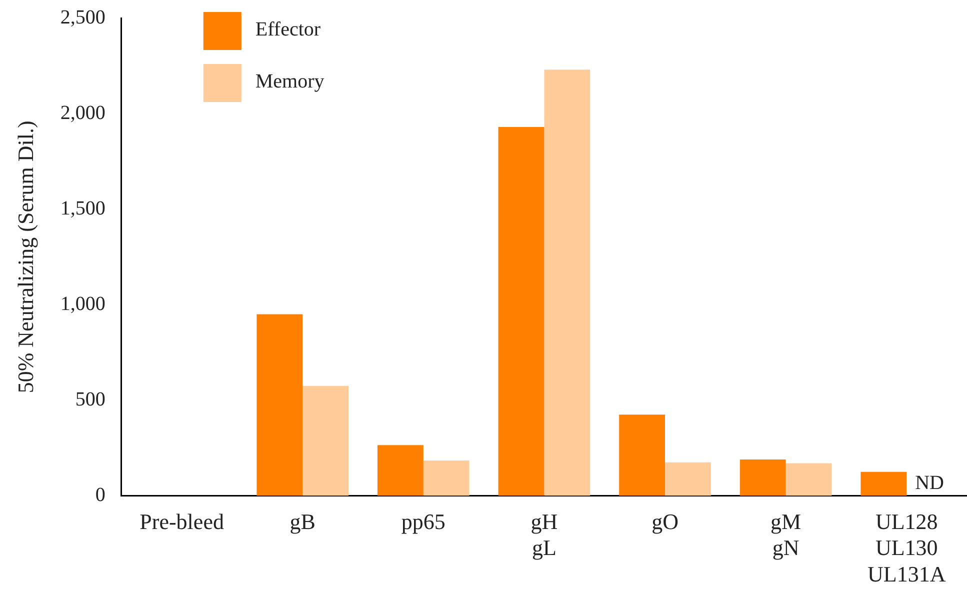  I want to click on x-tick-label: Pre-bleed, so click(182, 521).